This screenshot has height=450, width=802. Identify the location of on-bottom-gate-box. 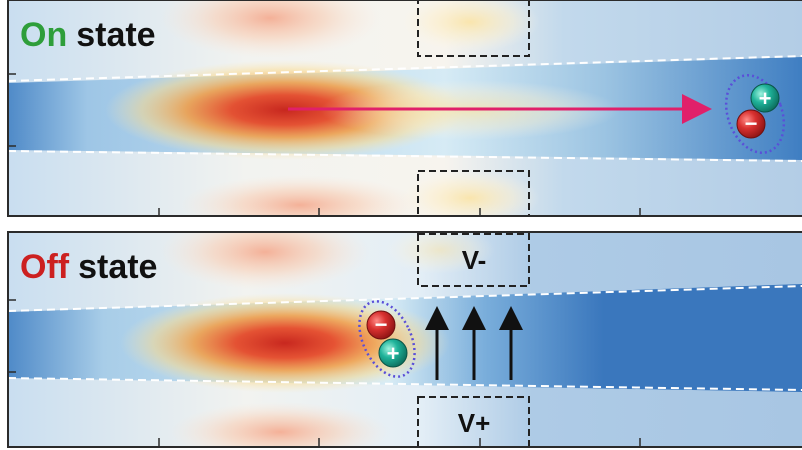
(473, 193).